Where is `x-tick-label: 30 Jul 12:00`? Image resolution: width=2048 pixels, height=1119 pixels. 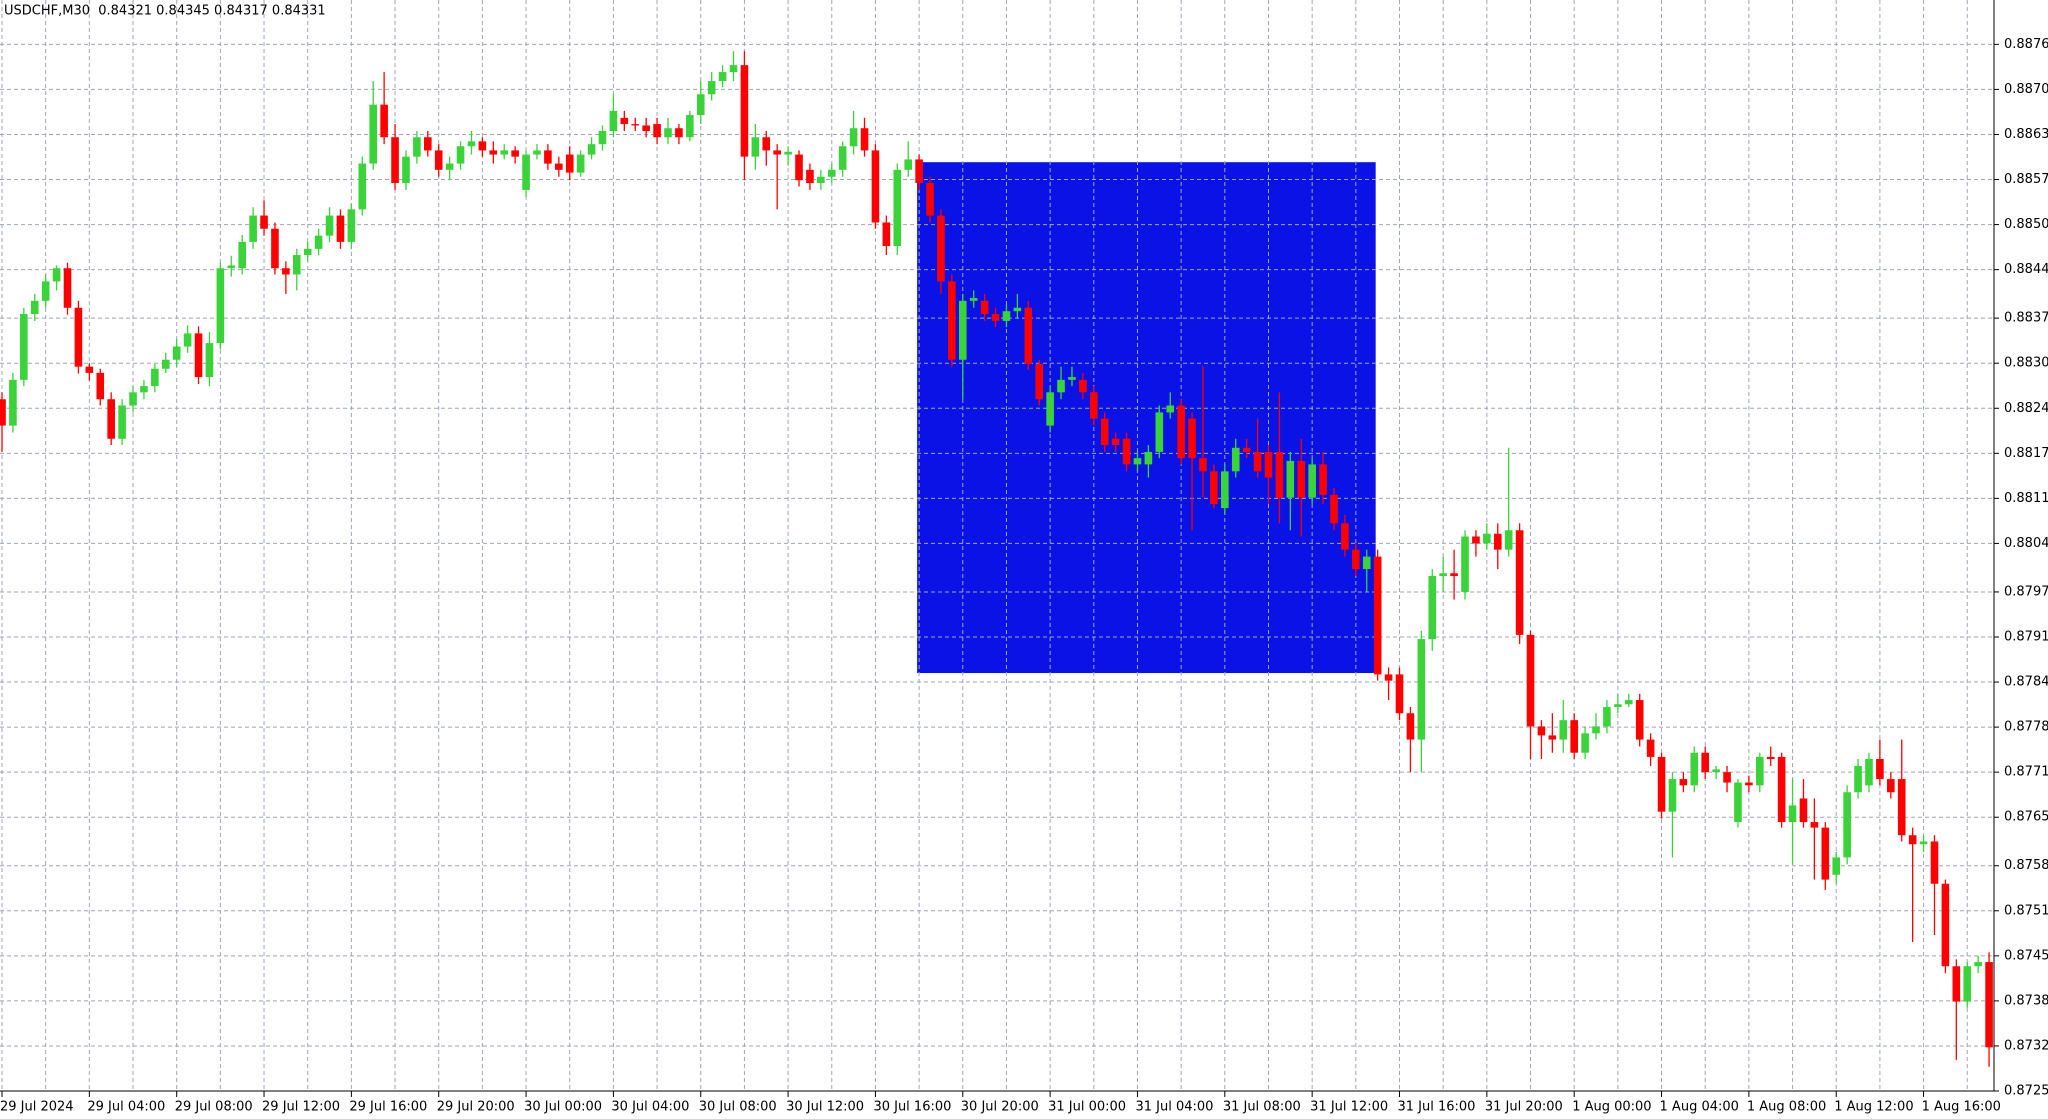
x-tick-label: 30 Jul 12:00 is located at coordinates (825, 1107).